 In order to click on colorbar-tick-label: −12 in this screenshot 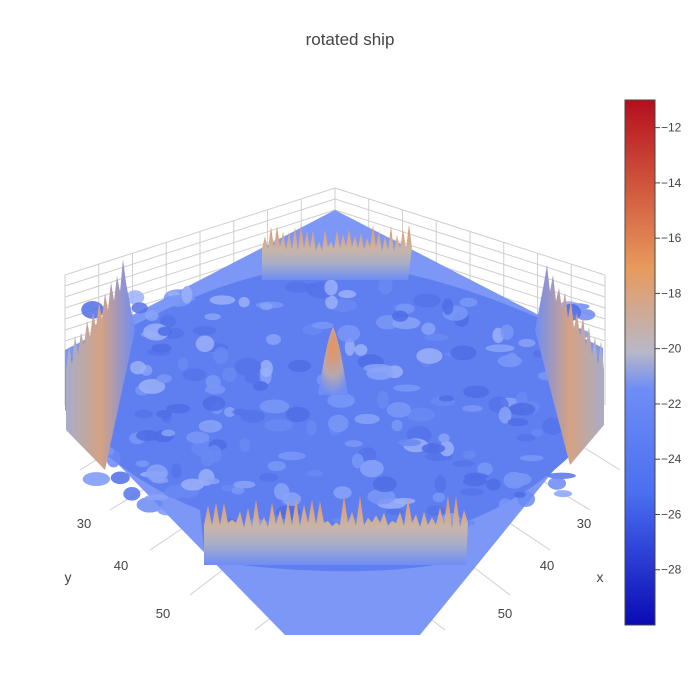, I will do `click(671, 128)`.